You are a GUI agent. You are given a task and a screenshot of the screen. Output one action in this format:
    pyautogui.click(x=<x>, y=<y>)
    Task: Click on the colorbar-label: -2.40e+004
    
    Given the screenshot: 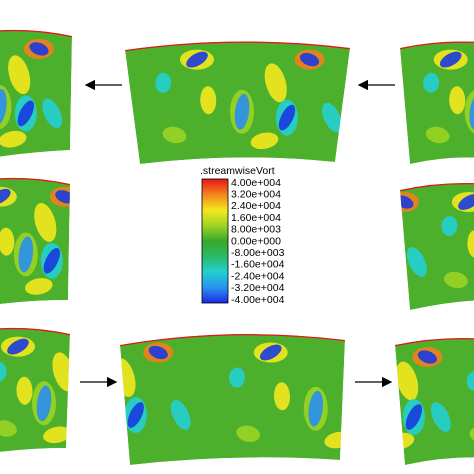 What is the action you would take?
    pyautogui.click(x=258, y=276)
    